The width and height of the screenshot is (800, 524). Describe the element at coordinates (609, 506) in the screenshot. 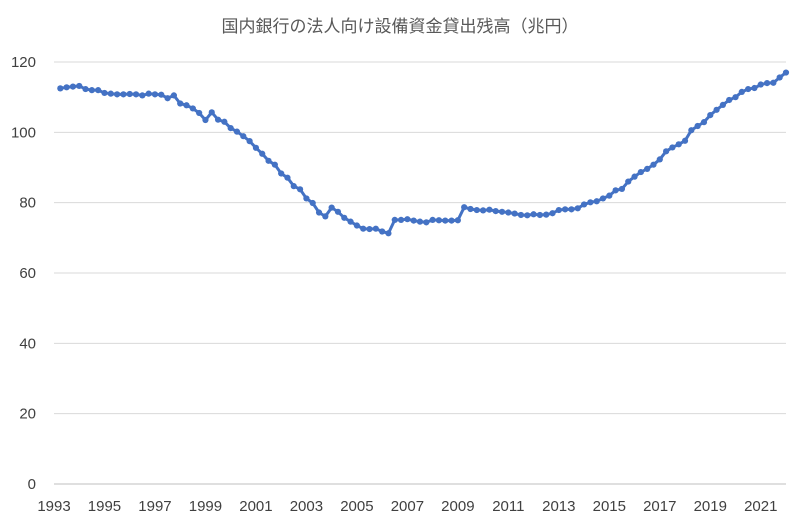

I see `x-tick-label: 2015` at that location.